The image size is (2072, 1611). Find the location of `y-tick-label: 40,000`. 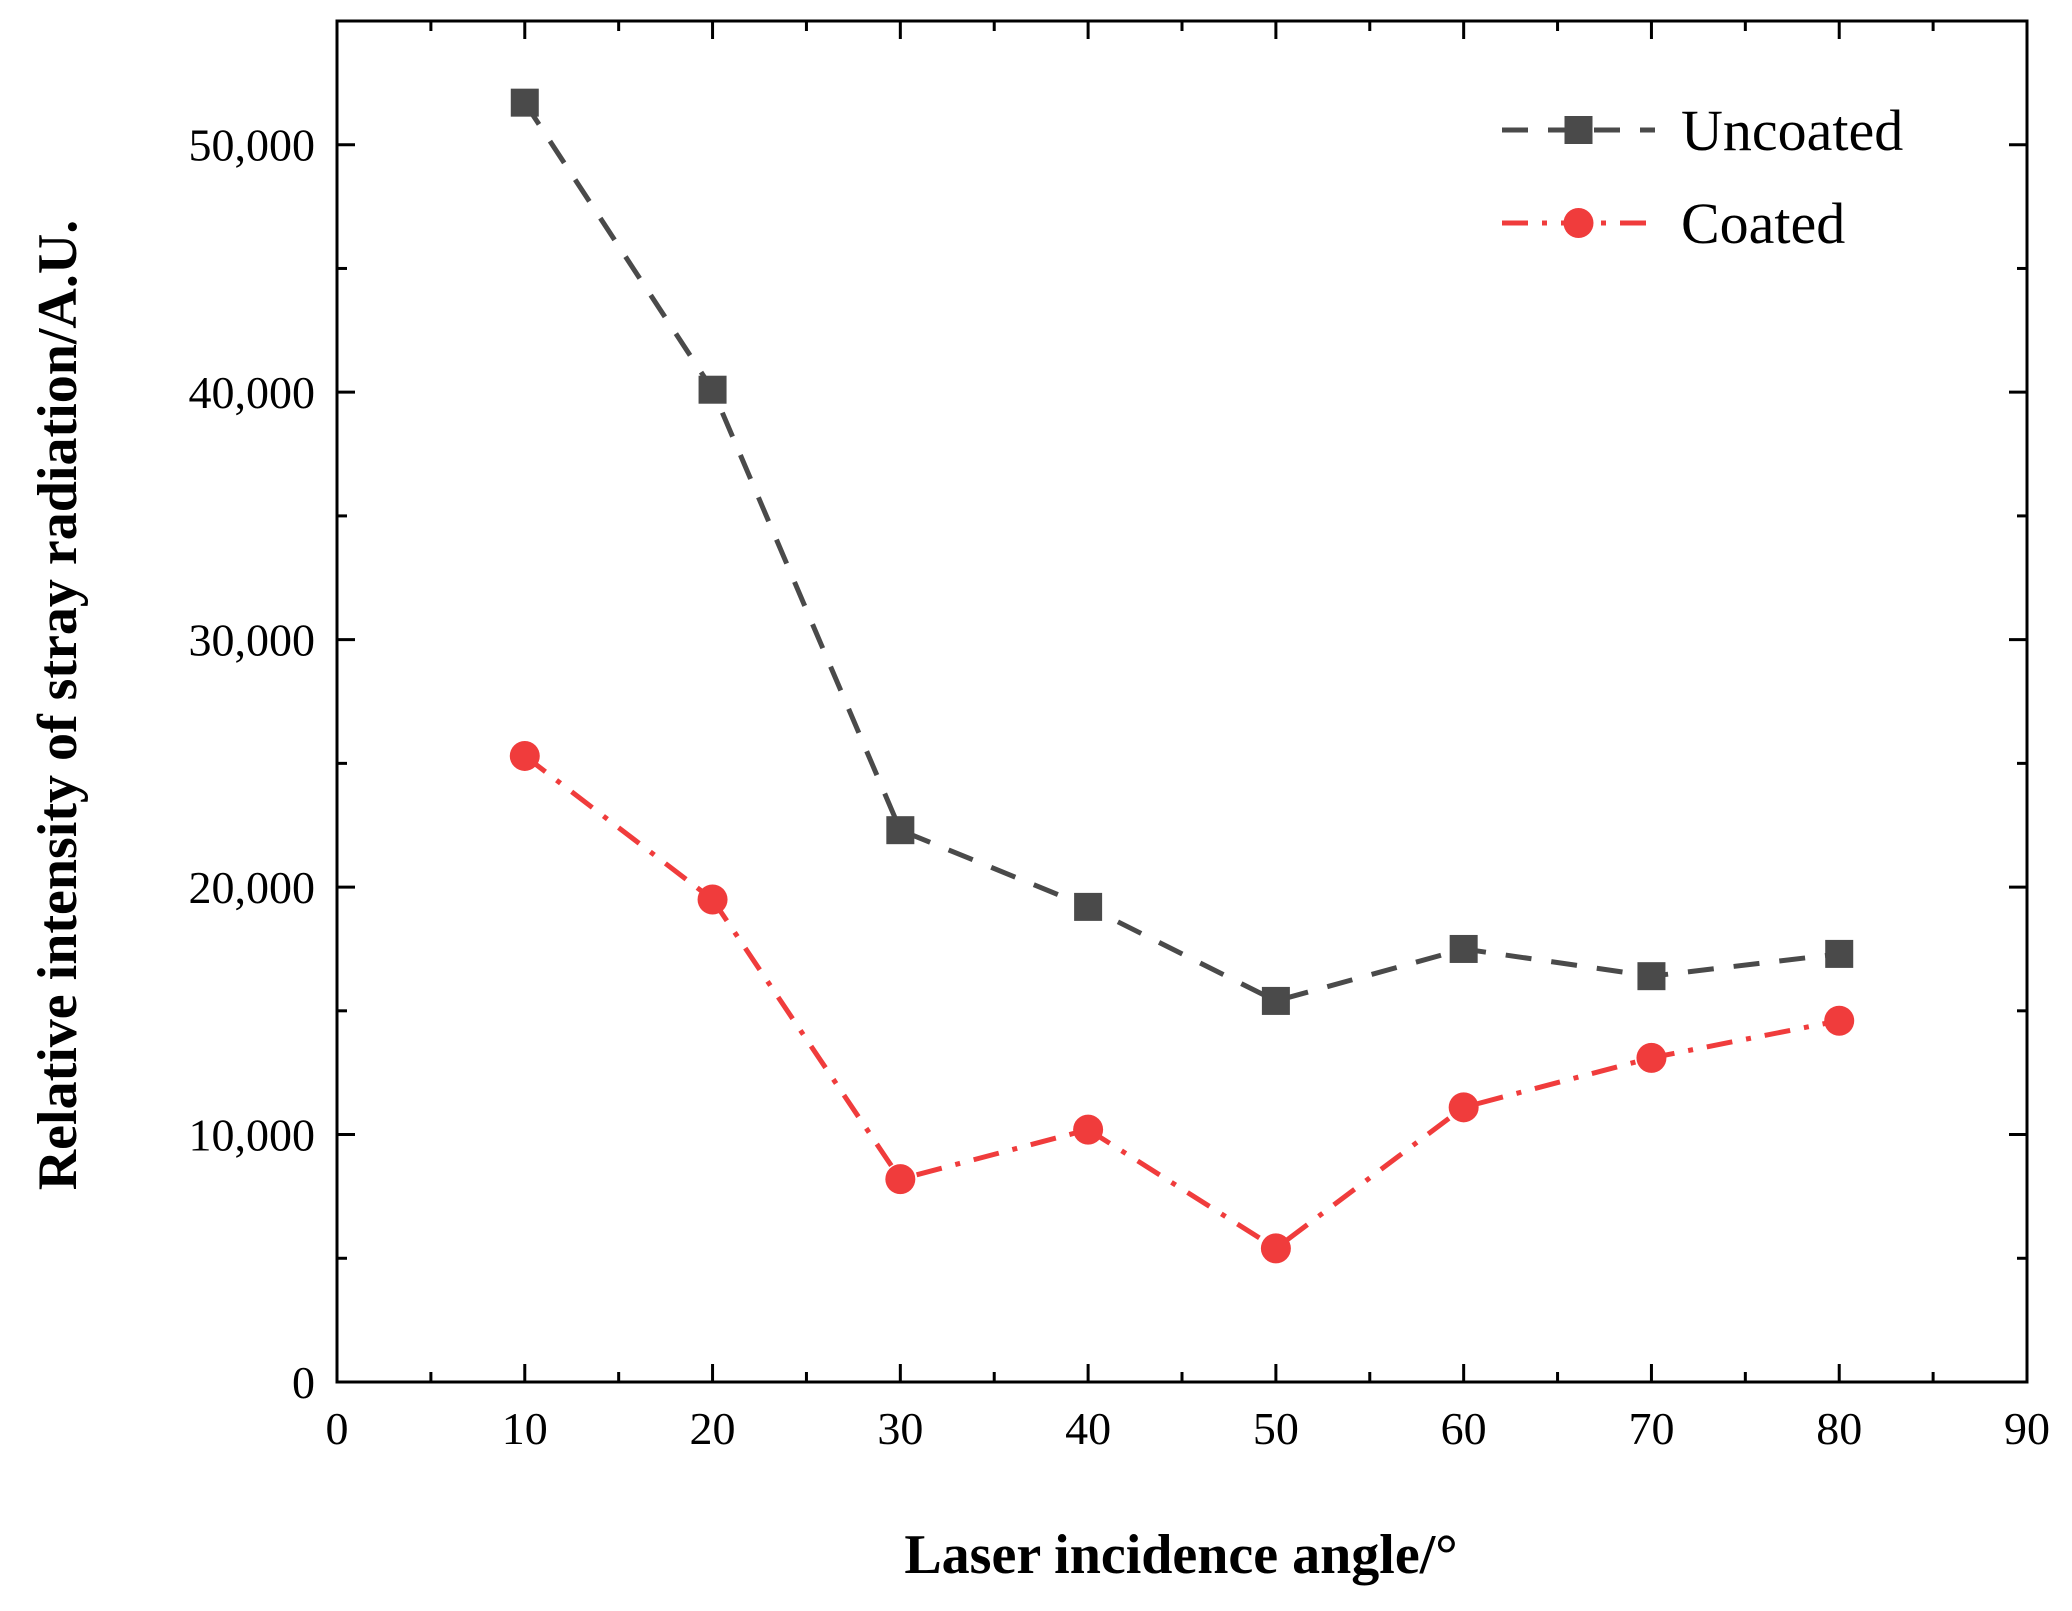

y-tick-label: 40,000 is located at coordinates (252, 392).